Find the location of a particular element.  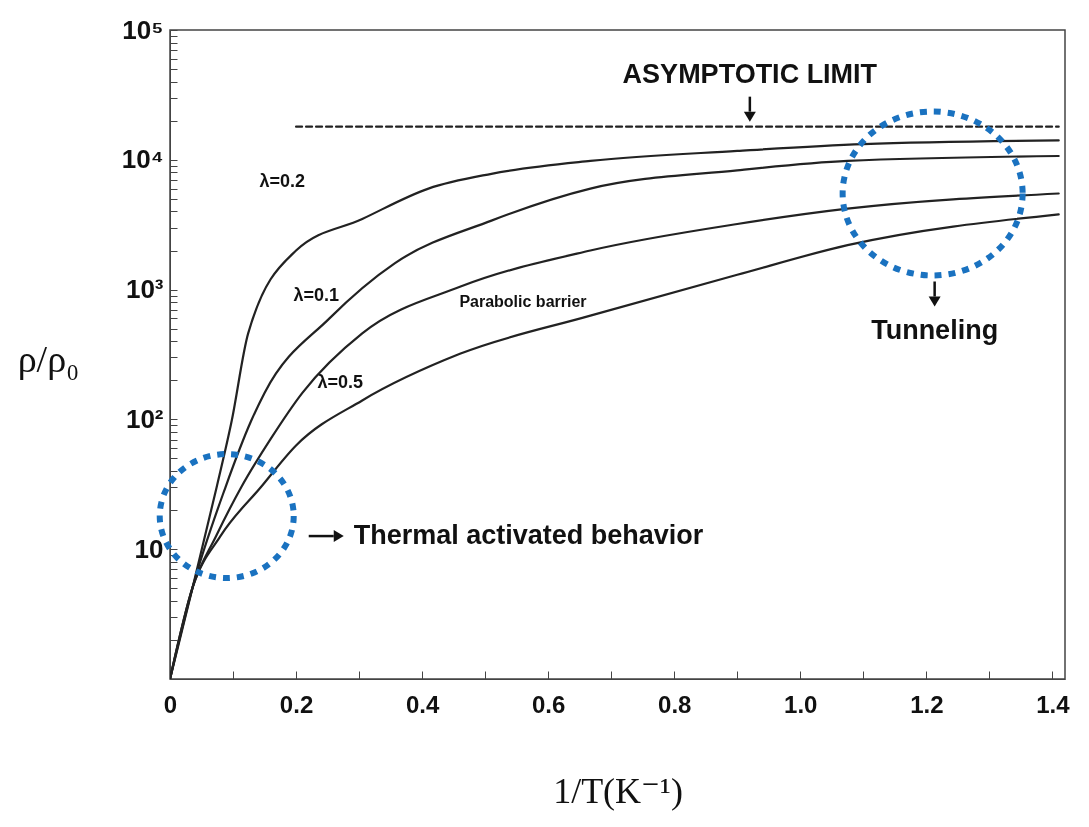

annotation: Thermal activated behavior is located at coordinates (528, 535).